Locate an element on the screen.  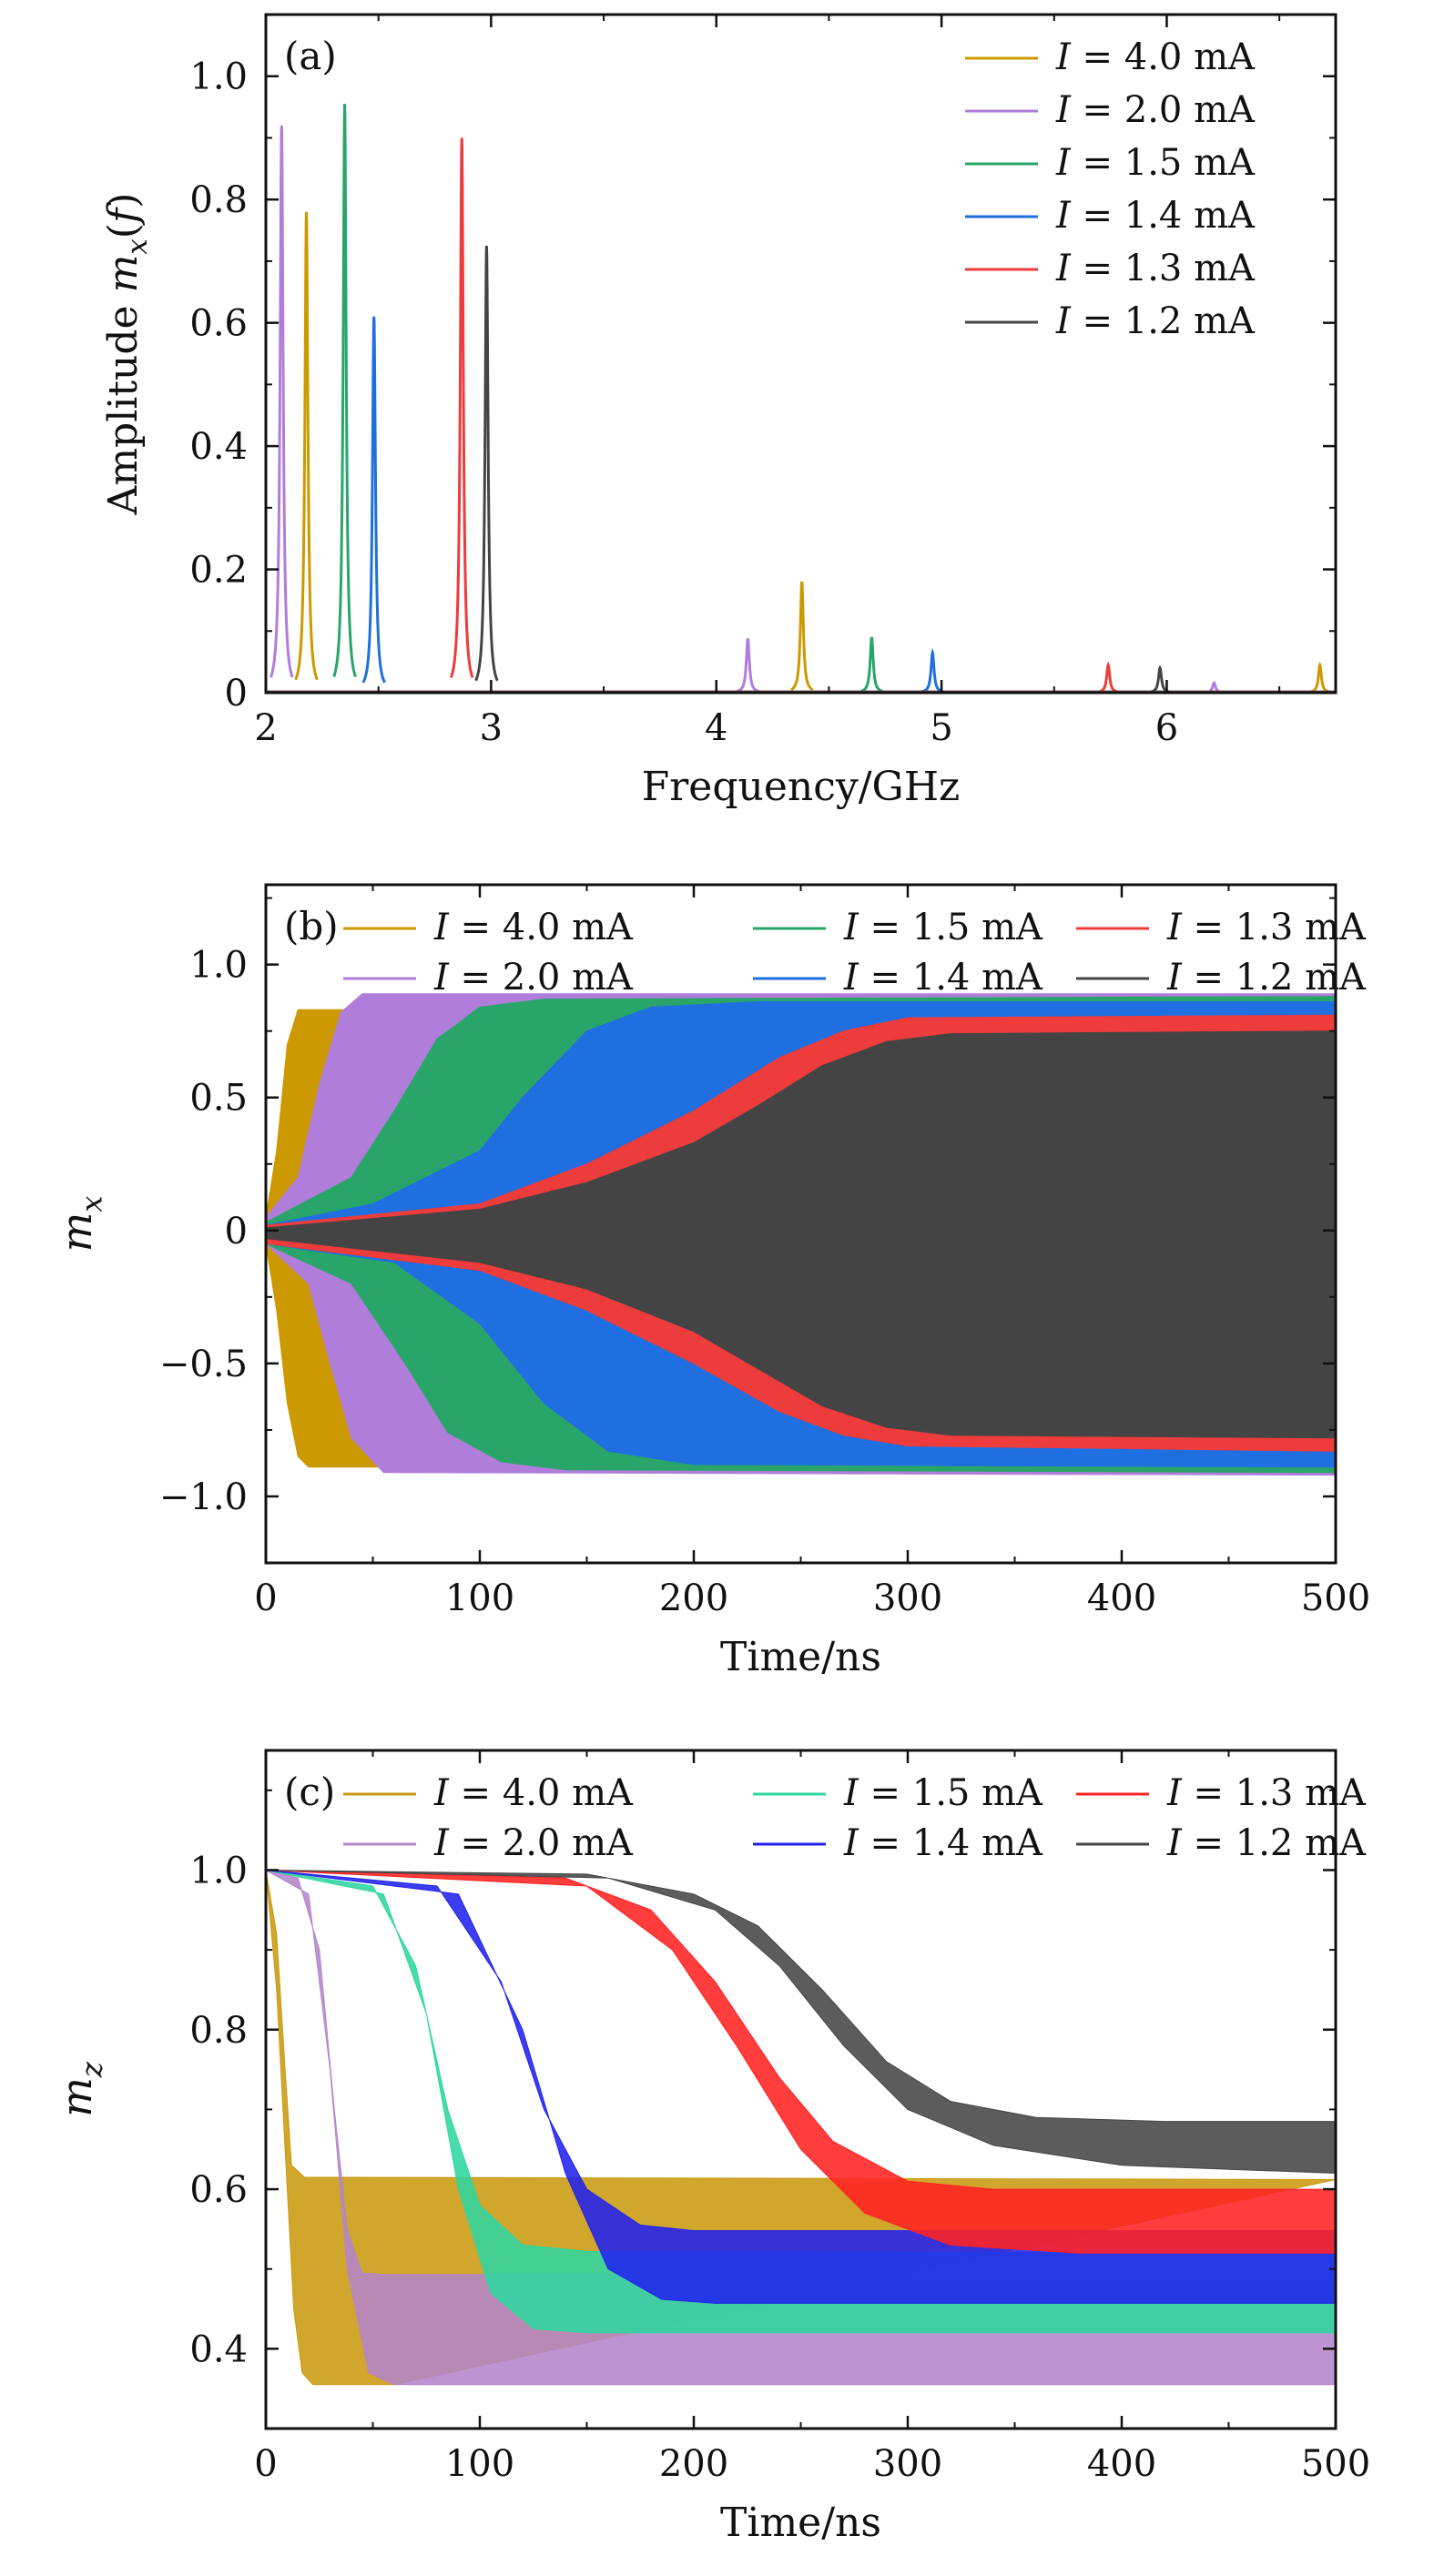
peak-1.2-1 is located at coordinates (486, 463).